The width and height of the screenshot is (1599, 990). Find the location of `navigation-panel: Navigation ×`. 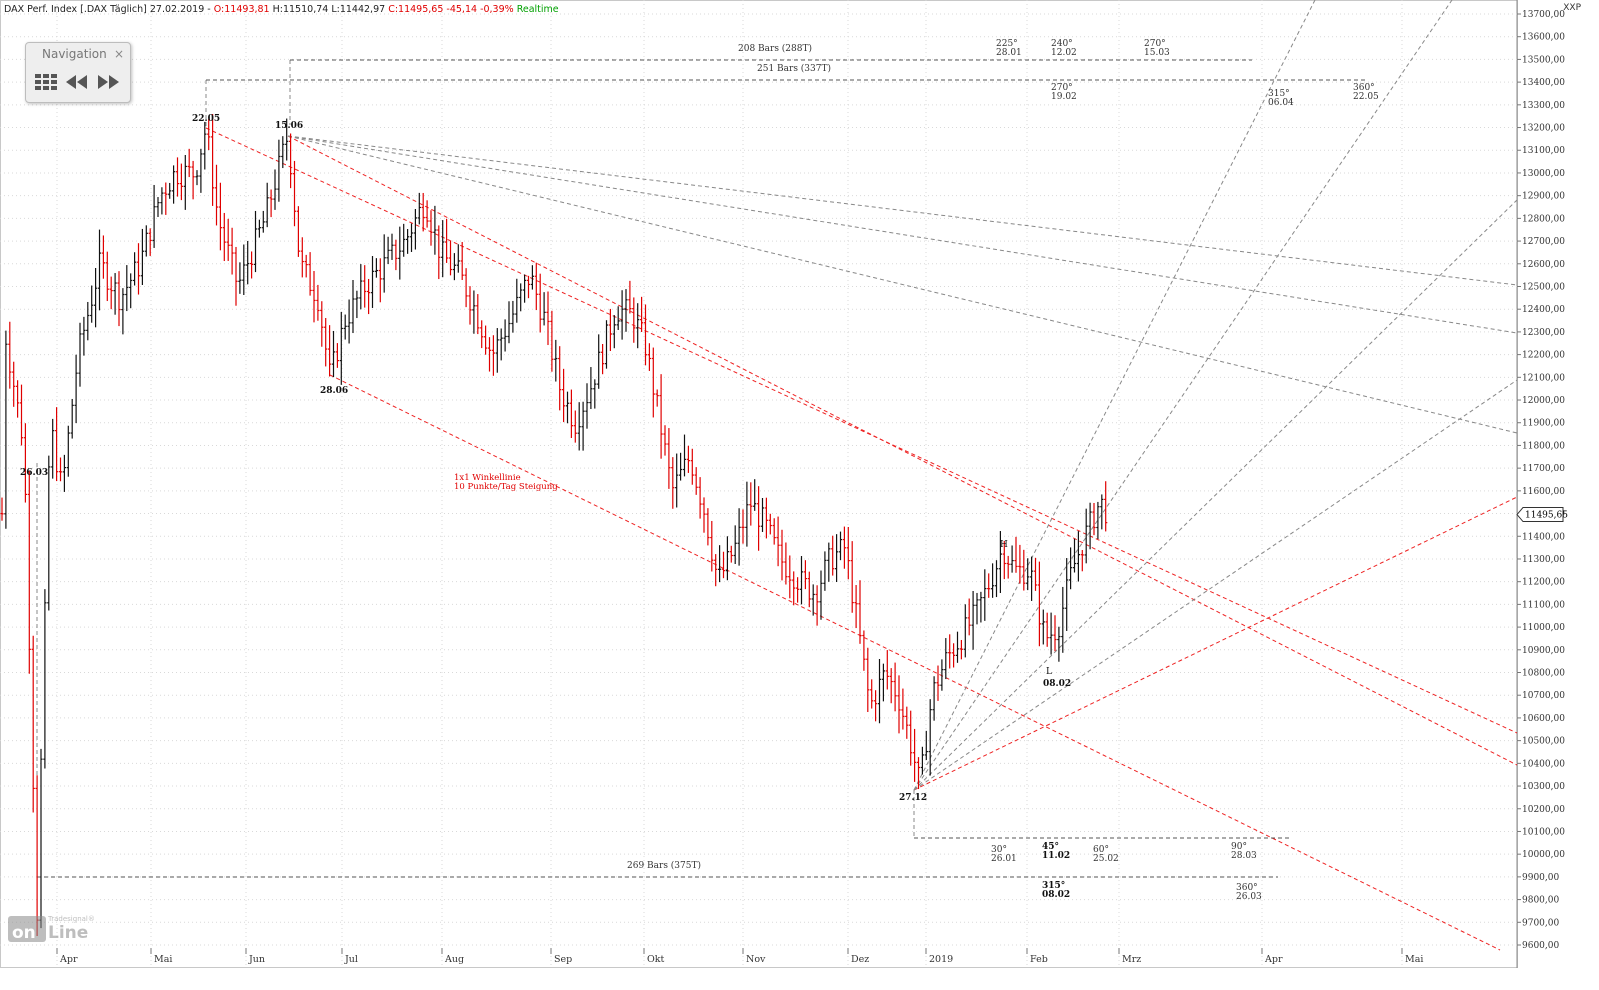

navigation-panel: Navigation × is located at coordinates (78, 72).